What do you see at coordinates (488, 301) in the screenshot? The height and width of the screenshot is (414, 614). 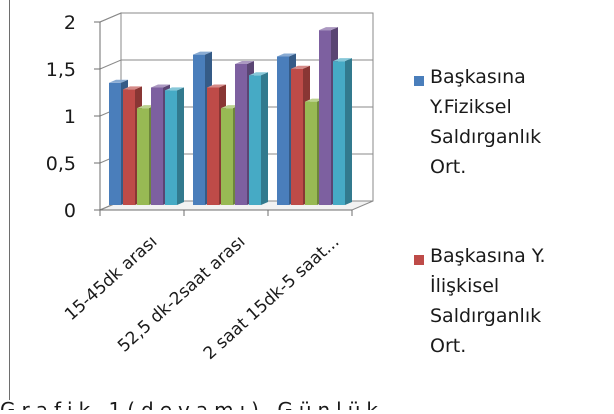 I see `legend-label-iliskisel: Başkasına Y. İlişkisel Saldırganlık Ort.` at bounding box center [488, 301].